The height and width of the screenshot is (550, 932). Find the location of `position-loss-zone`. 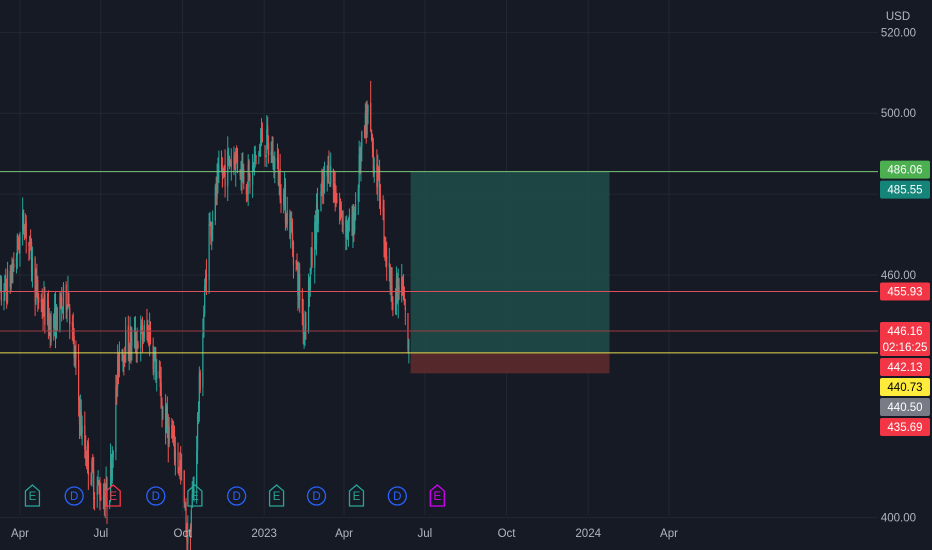

position-loss-zone is located at coordinates (510, 363).